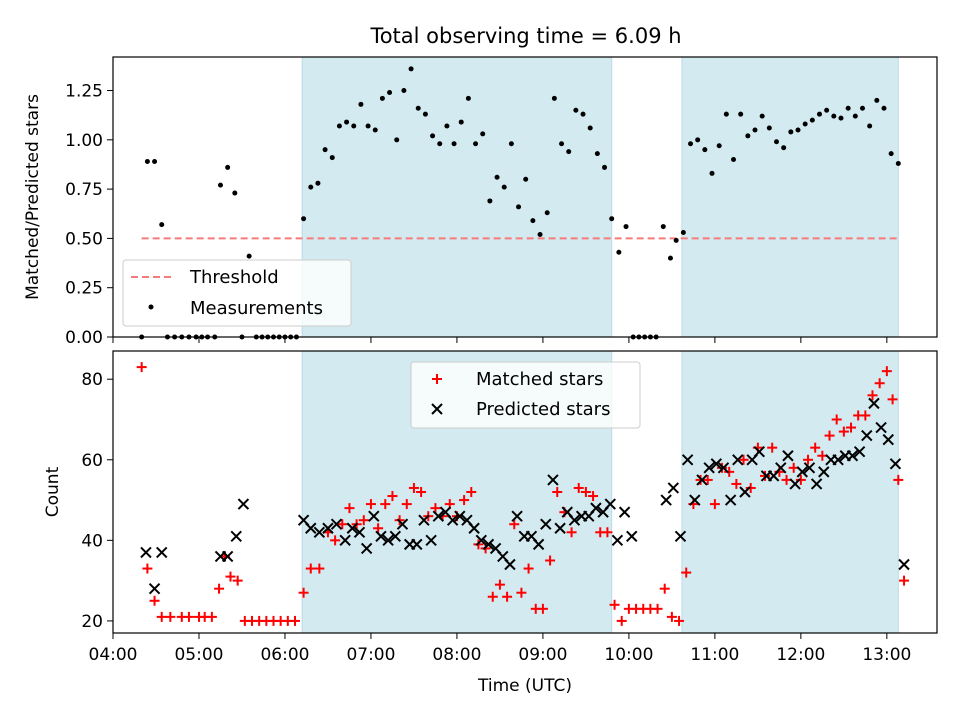  Describe the element at coordinates (886, 655) in the screenshot. I see `x-tick-label: 13:00` at that location.